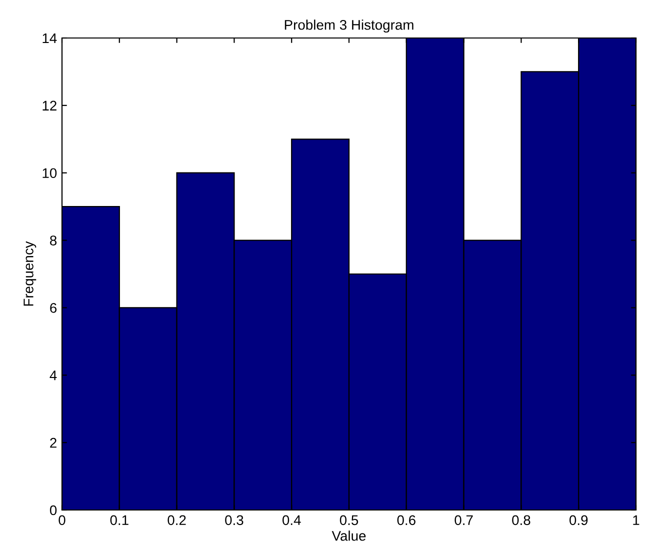 The height and width of the screenshot is (552, 656). What do you see at coordinates (49, 38) in the screenshot?
I see `y-tick-label: 14` at bounding box center [49, 38].